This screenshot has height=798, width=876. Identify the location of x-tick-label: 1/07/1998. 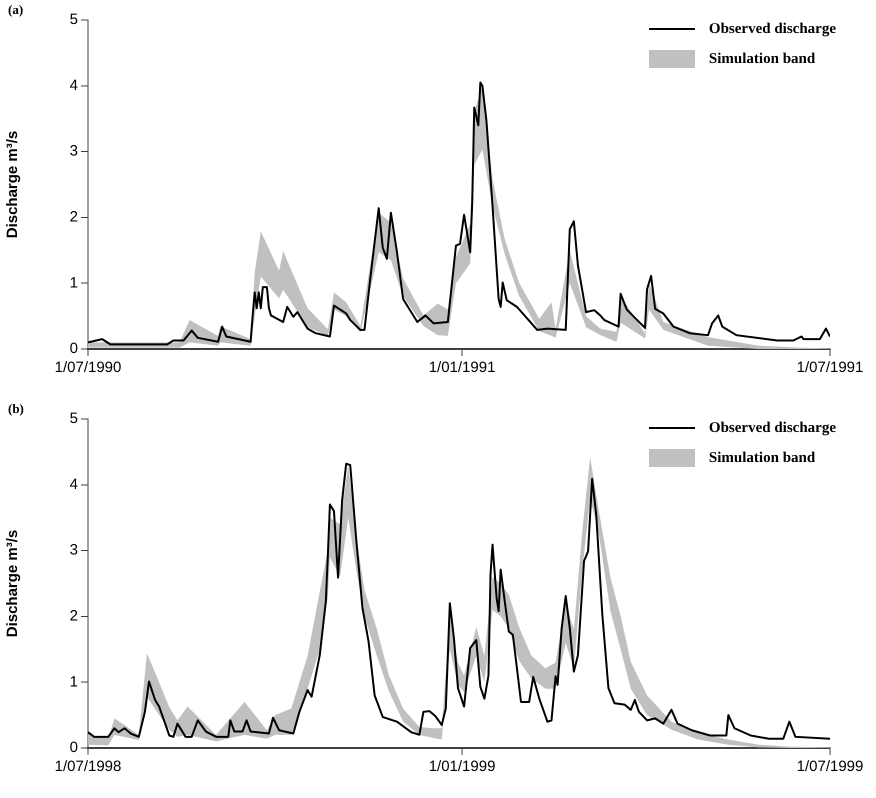
(88, 767).